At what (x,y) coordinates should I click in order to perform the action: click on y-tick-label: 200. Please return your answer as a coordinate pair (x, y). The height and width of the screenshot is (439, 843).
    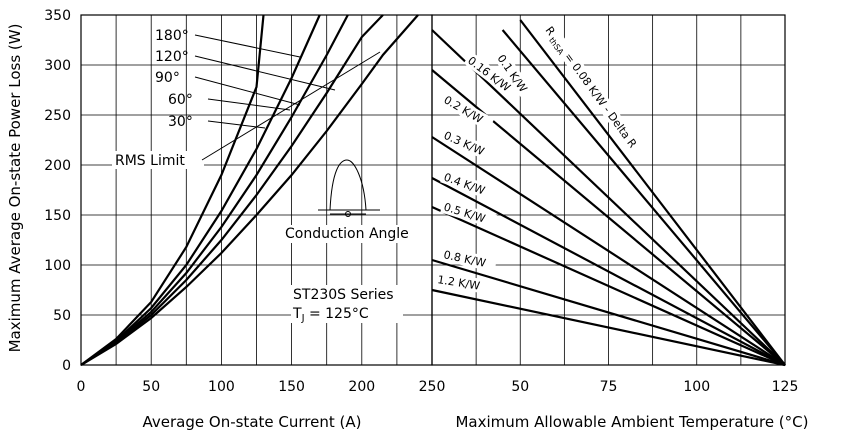
    Looking at the image, I should click on (57, 166).